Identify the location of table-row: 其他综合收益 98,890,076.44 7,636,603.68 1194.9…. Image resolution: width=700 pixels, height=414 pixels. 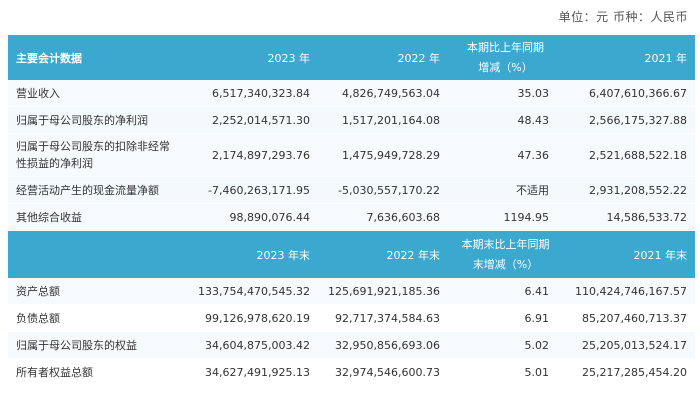
(351, 217).